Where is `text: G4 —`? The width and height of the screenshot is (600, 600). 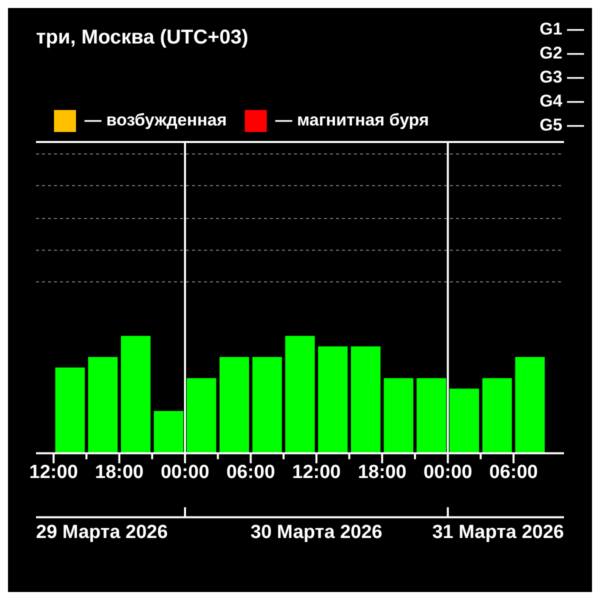
text: G4 — is located at coordinates (562, 101).